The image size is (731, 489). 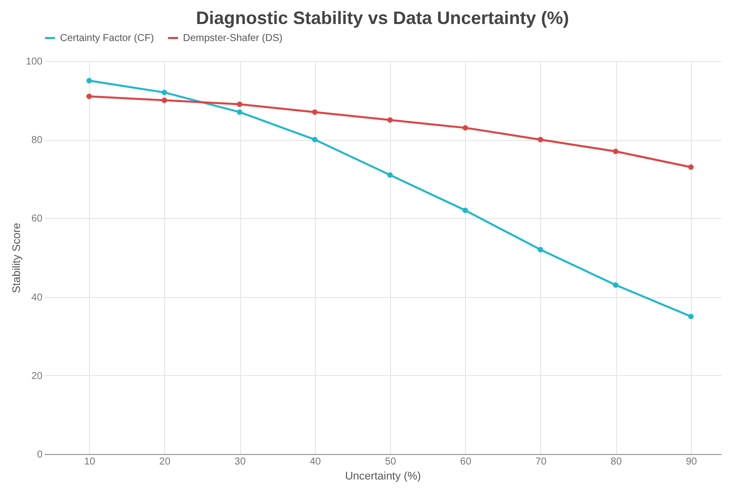 What do you see at coordinates (37, 140) in the screenshot?
I see `y-tick-label: 80` at bounding box center [37, 140].